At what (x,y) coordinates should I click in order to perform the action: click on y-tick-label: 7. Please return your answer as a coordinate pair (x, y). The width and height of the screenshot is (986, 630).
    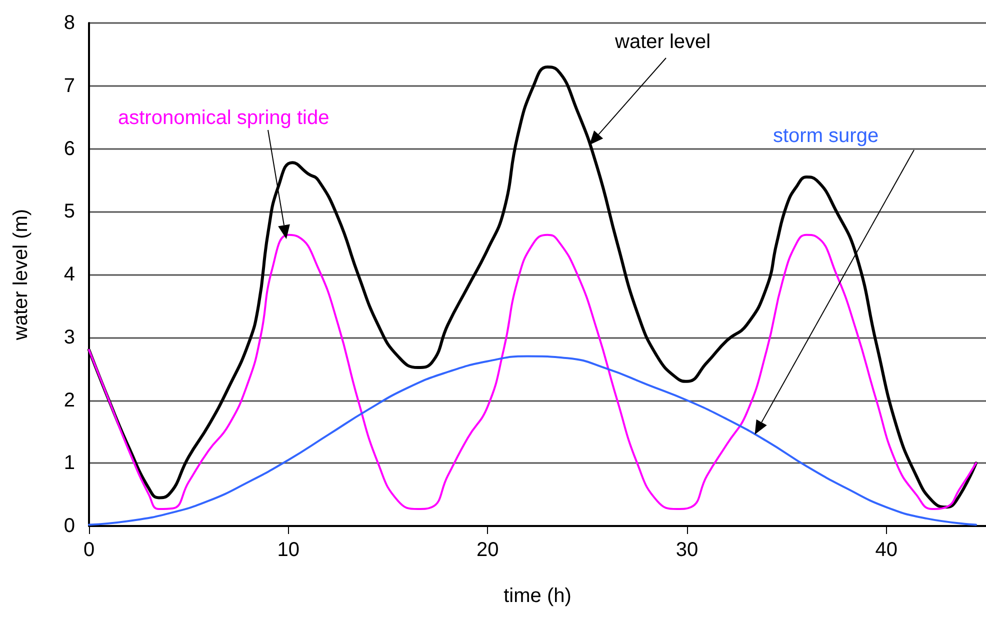
    Looking at the image, I should click on (69, 85).